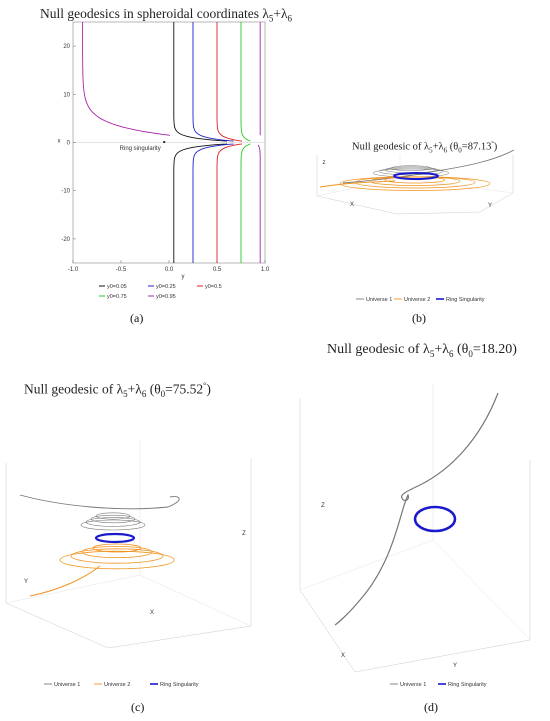 This screenshot has width=550, height=721. What do you see at coordinates (67, 685) in the screenshot?
I see `legend-c-label-0: Universe 1` at bounding box center [67, 685].